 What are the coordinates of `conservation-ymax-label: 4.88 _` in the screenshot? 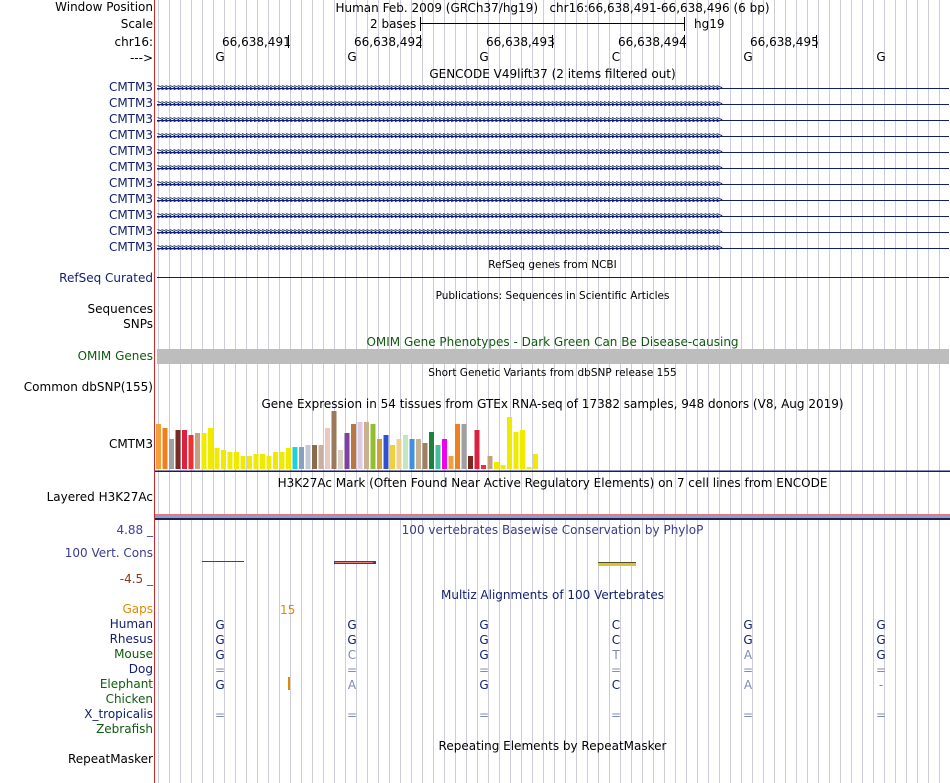 It's located at (134, 530).